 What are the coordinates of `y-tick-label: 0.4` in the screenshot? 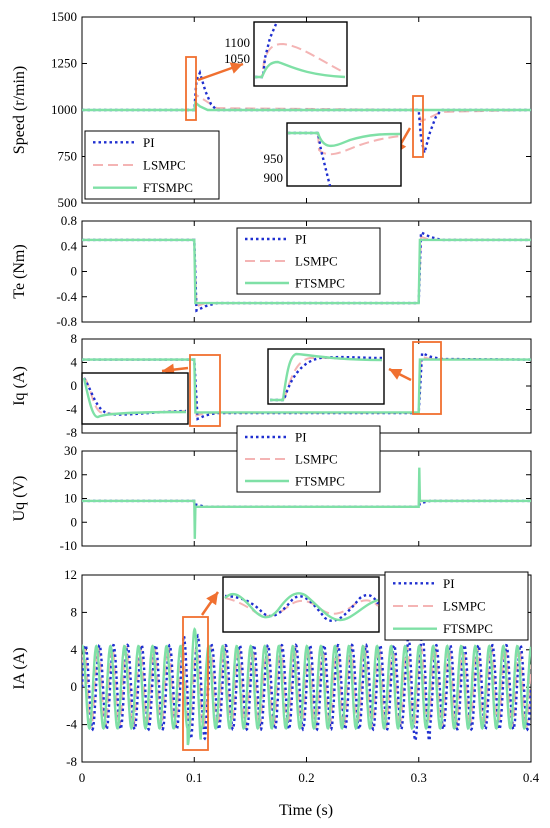 It's located at (69, 245).